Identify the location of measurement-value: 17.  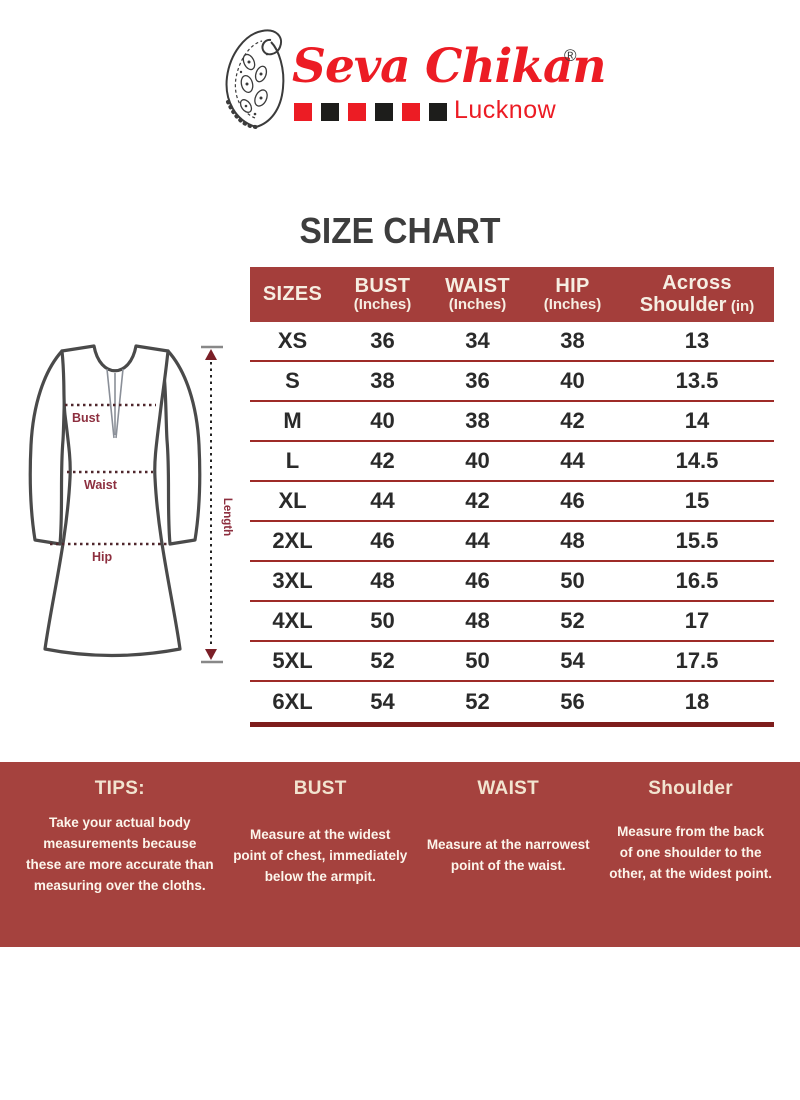
(697, 620).